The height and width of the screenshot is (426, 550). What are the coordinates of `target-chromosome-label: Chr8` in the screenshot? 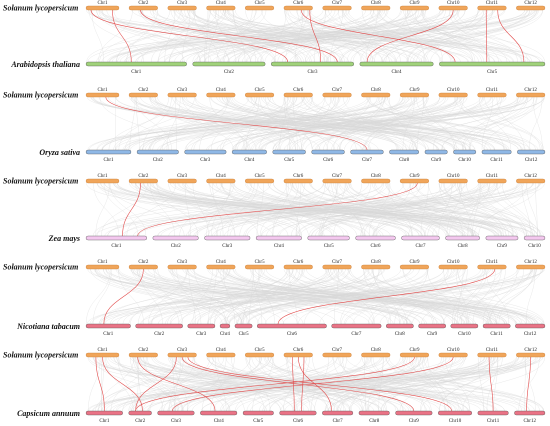 It's located at (404, 160).